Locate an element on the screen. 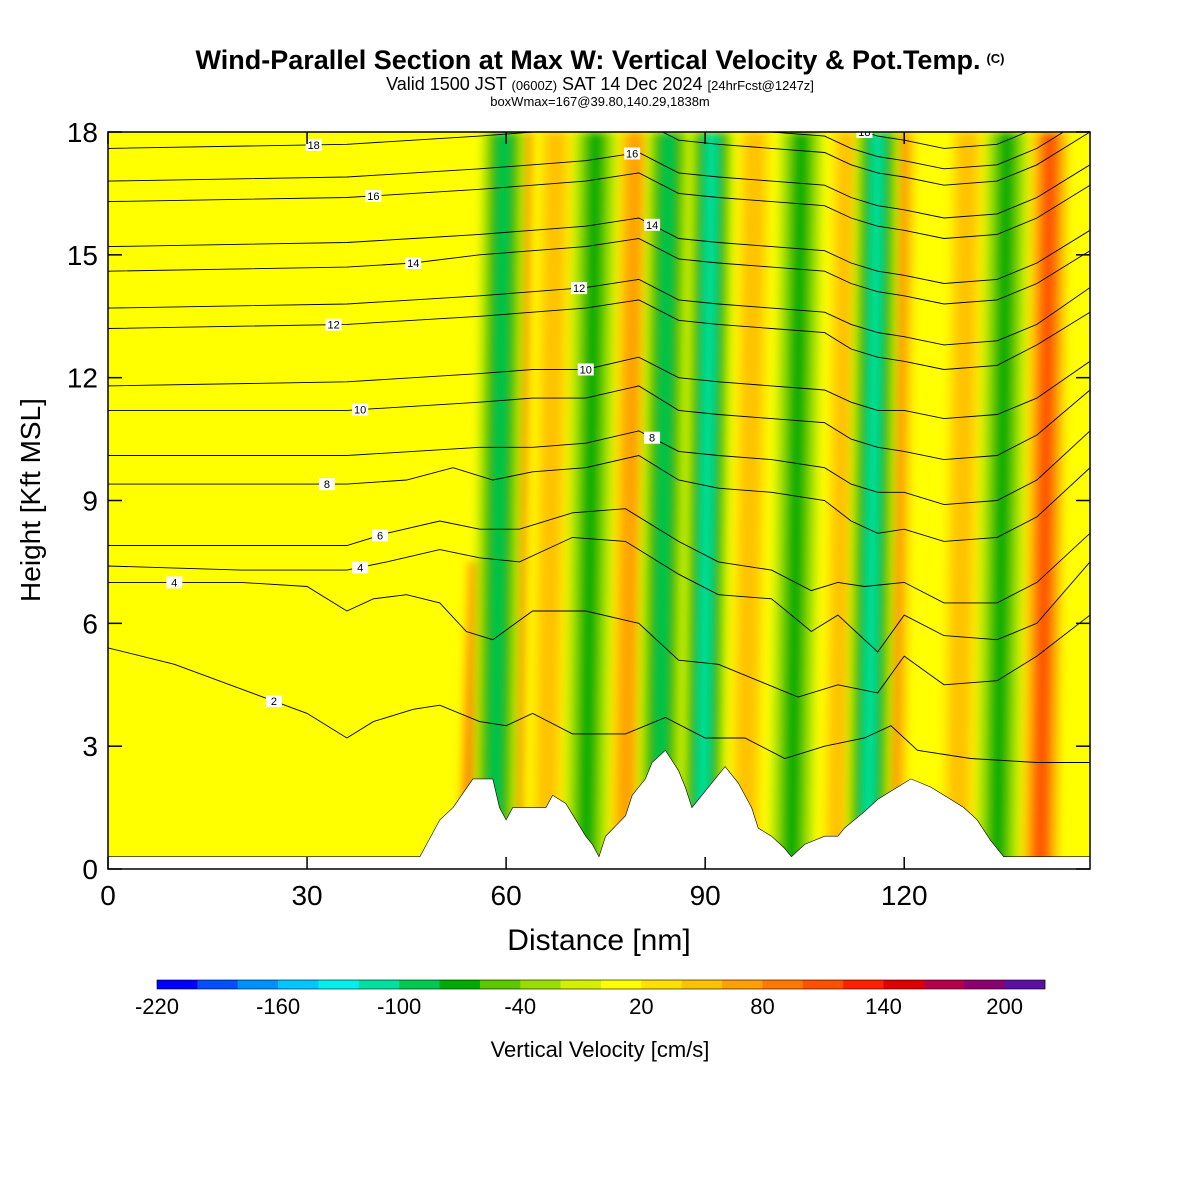 This screenshot has height=1200, width=1200. isentrope-label-10: 14 is located at coordinates (413, 263).